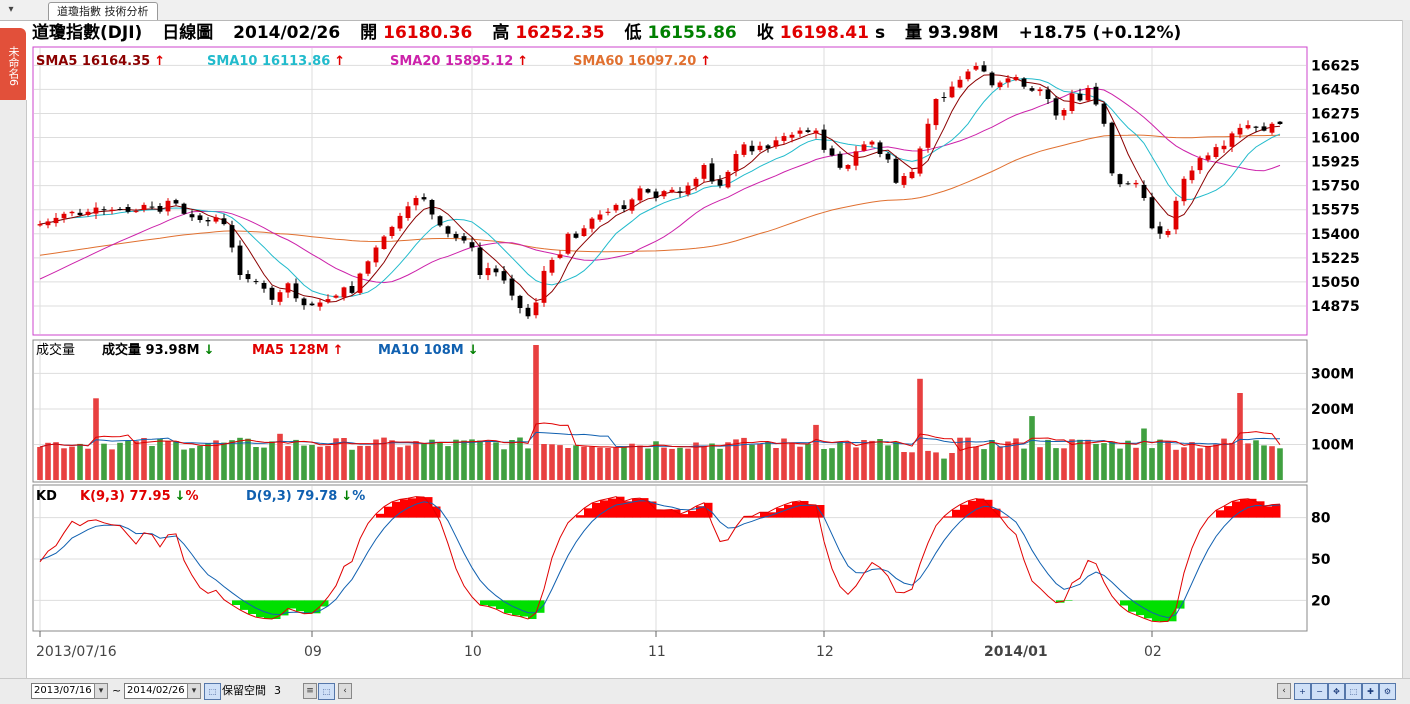 Image resolution: width=1410 pixels, height=704 pixels. Describe the element at coordinates (1335, 211) in the screenshot. I see `price-tick-label: 15575` at that location.